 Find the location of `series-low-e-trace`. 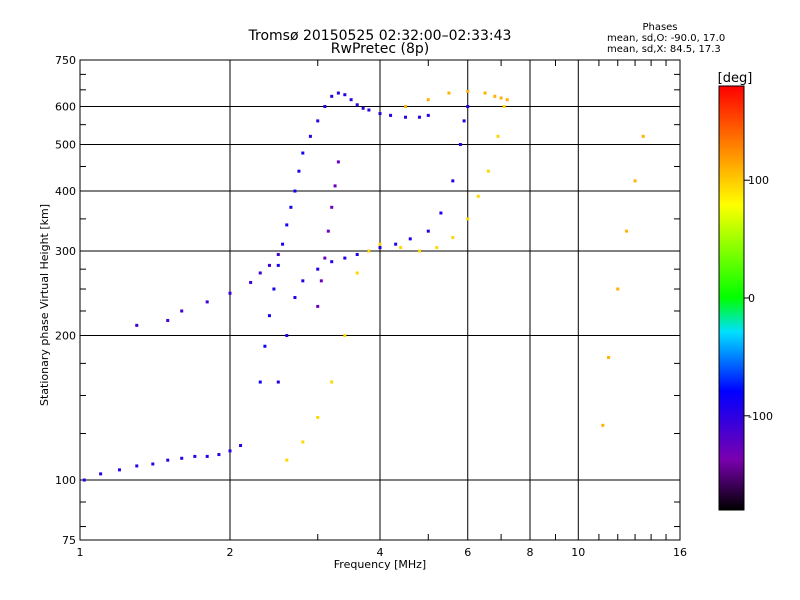

series-low-e-trace is located at coordinates (162, 463).